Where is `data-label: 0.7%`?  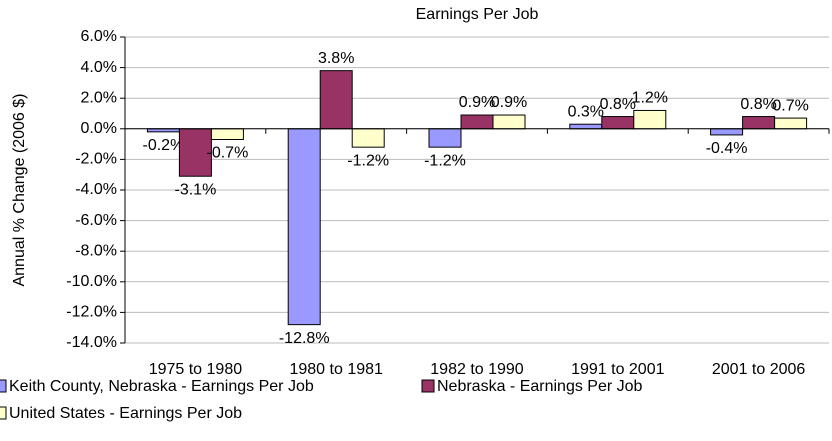
data-label: 0.7% is located at coordinates (790, 105).